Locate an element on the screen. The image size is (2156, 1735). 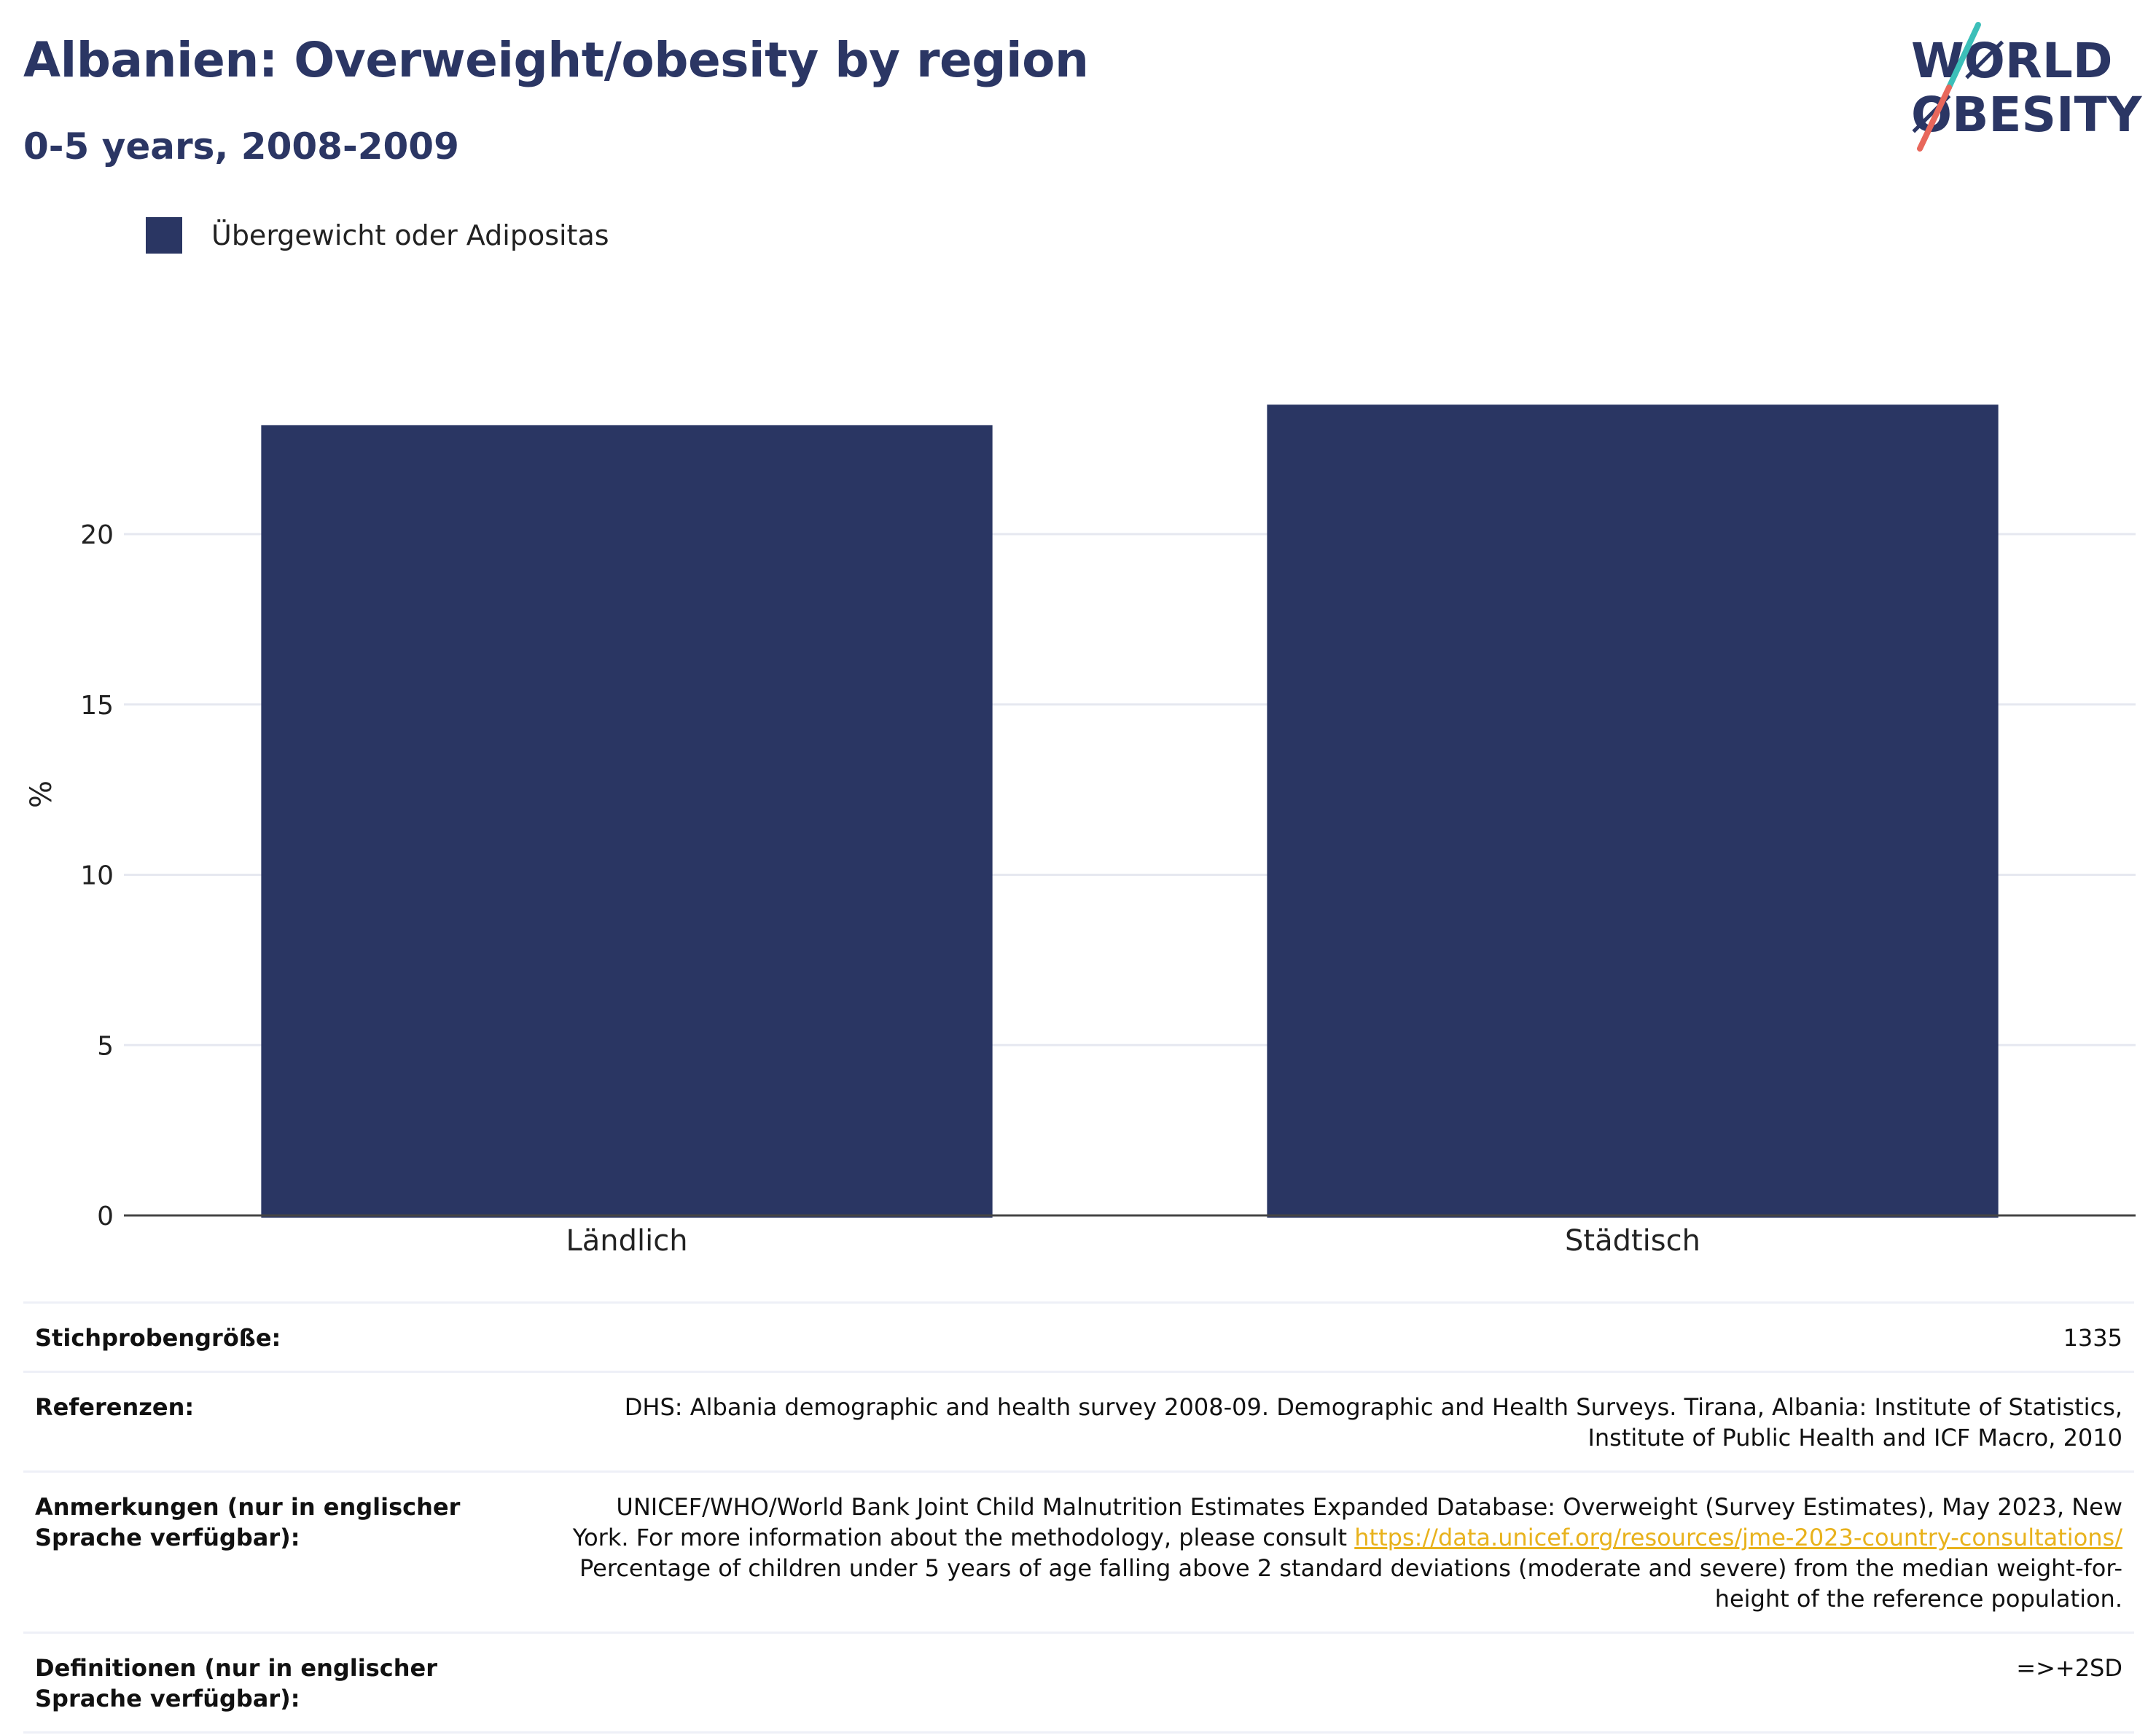
references-label: Referenzen: is located at coordinates (286, 1421).